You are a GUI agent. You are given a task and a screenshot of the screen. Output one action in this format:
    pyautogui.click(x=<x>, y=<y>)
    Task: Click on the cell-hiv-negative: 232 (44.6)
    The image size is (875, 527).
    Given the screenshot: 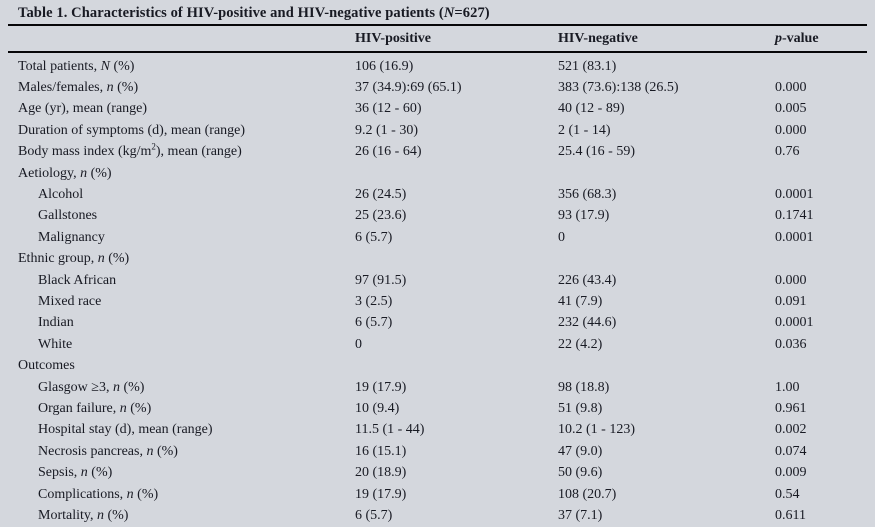 What is the action you would take?
    pyautogui.click(x=587, y=323)
    